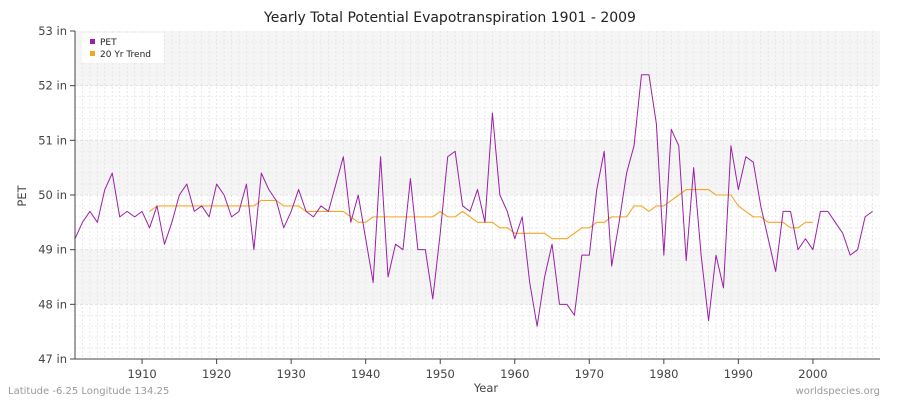 Image resolution: width=900 pixels, height=400 pixels. Describe the element at coordinates (486, 388) in the screenshot. I see `x-axis-title: Year` at that location.